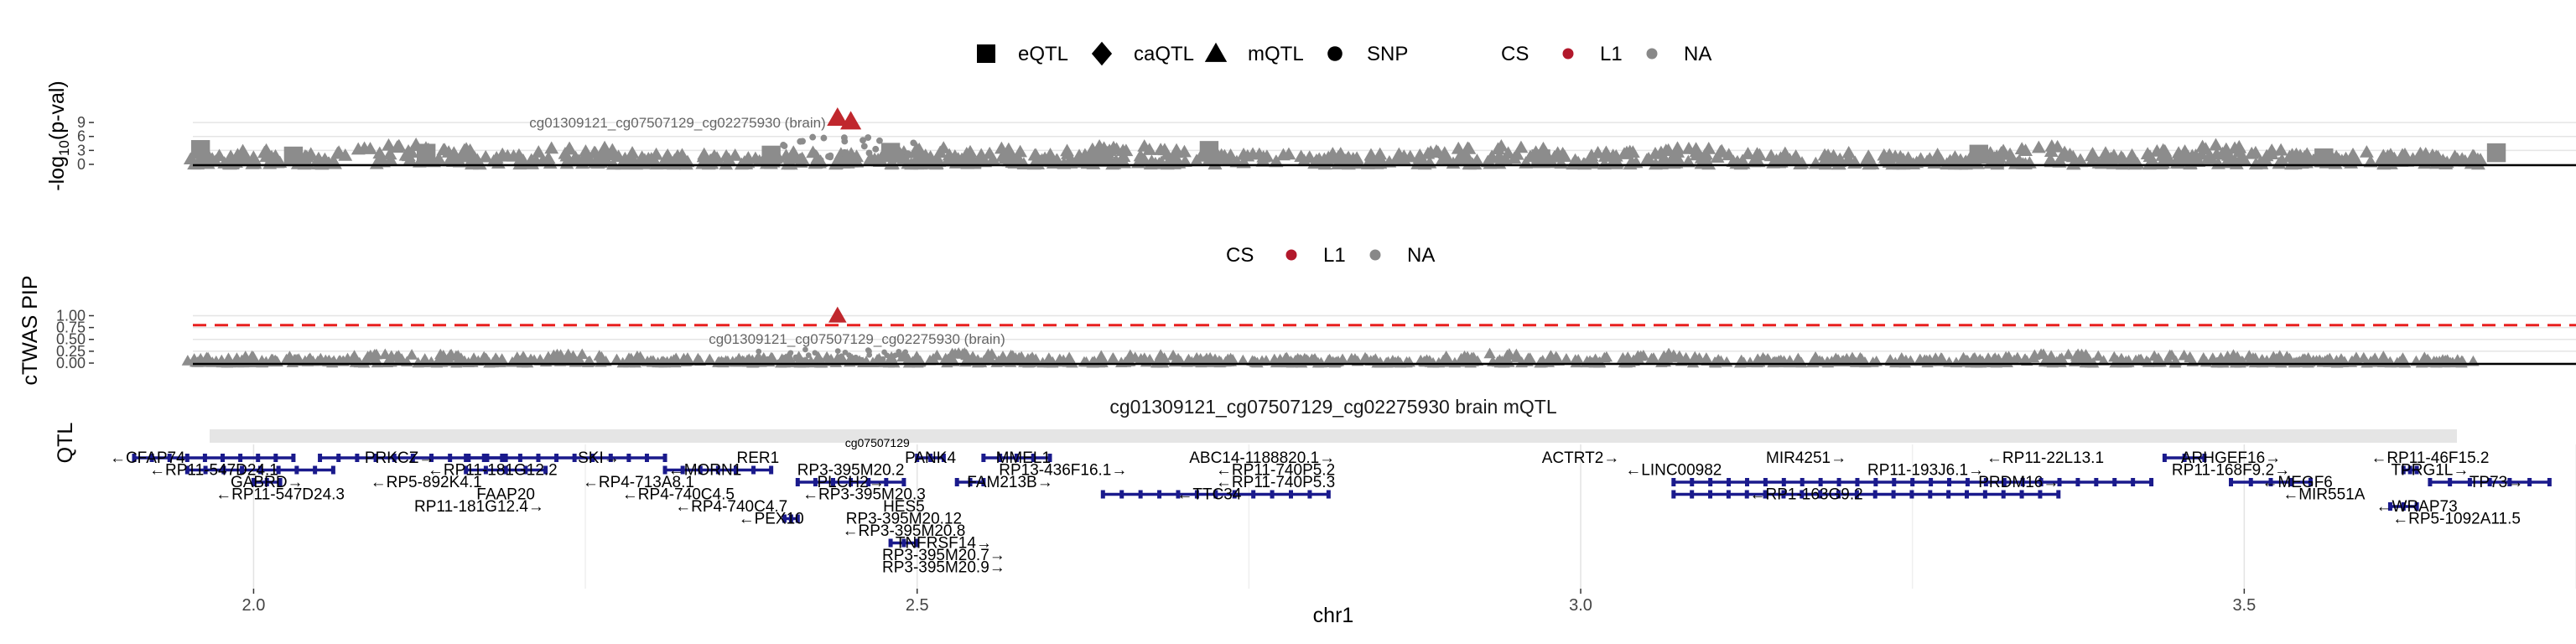 This screenshot has width=2576, height=644. What do you see at coordinates (71, 363) in the screenshot?
I see `y-tick-label: 0.00` at bounding box center [71, 363].